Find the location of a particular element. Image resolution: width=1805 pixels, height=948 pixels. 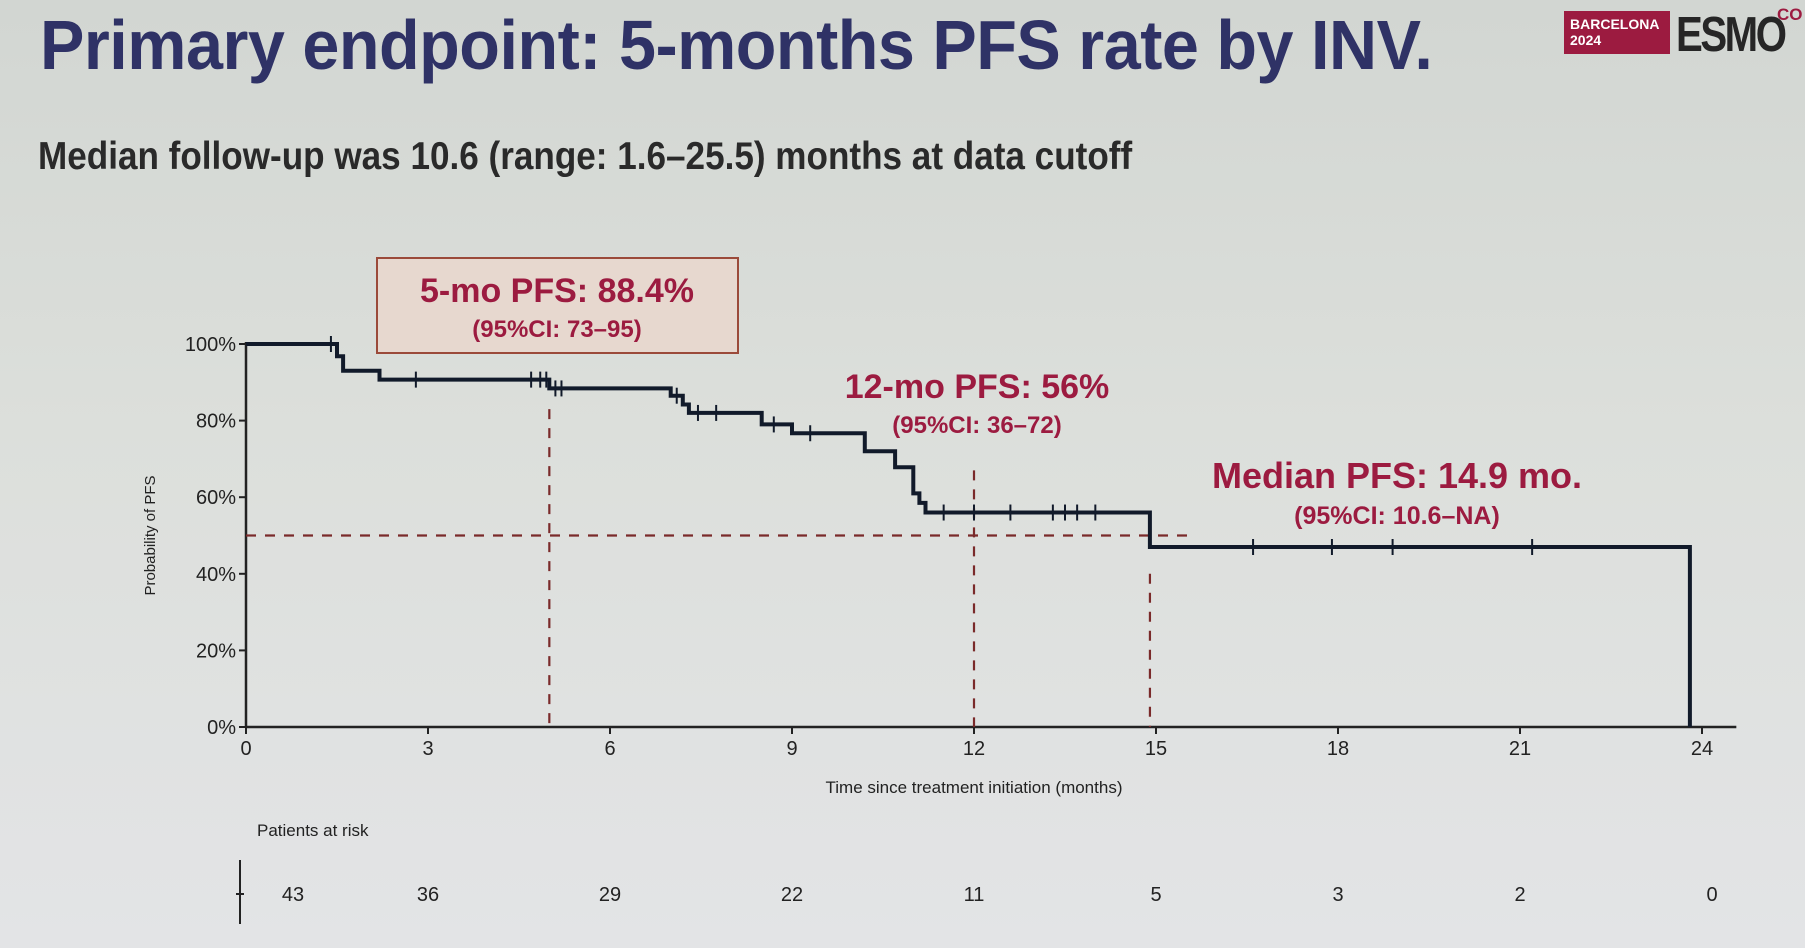

y-tick-label: 20% is located at coordinates (216, 651).